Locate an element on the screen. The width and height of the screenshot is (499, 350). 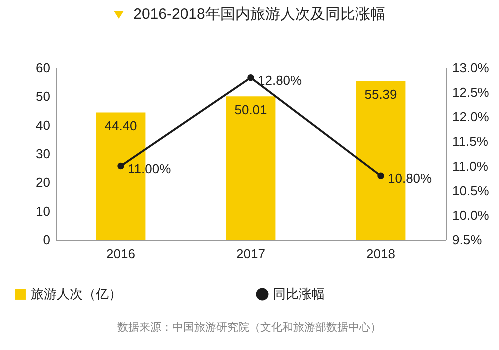
y2-tick-label: 11.5% is located at coordinates (470, 142).